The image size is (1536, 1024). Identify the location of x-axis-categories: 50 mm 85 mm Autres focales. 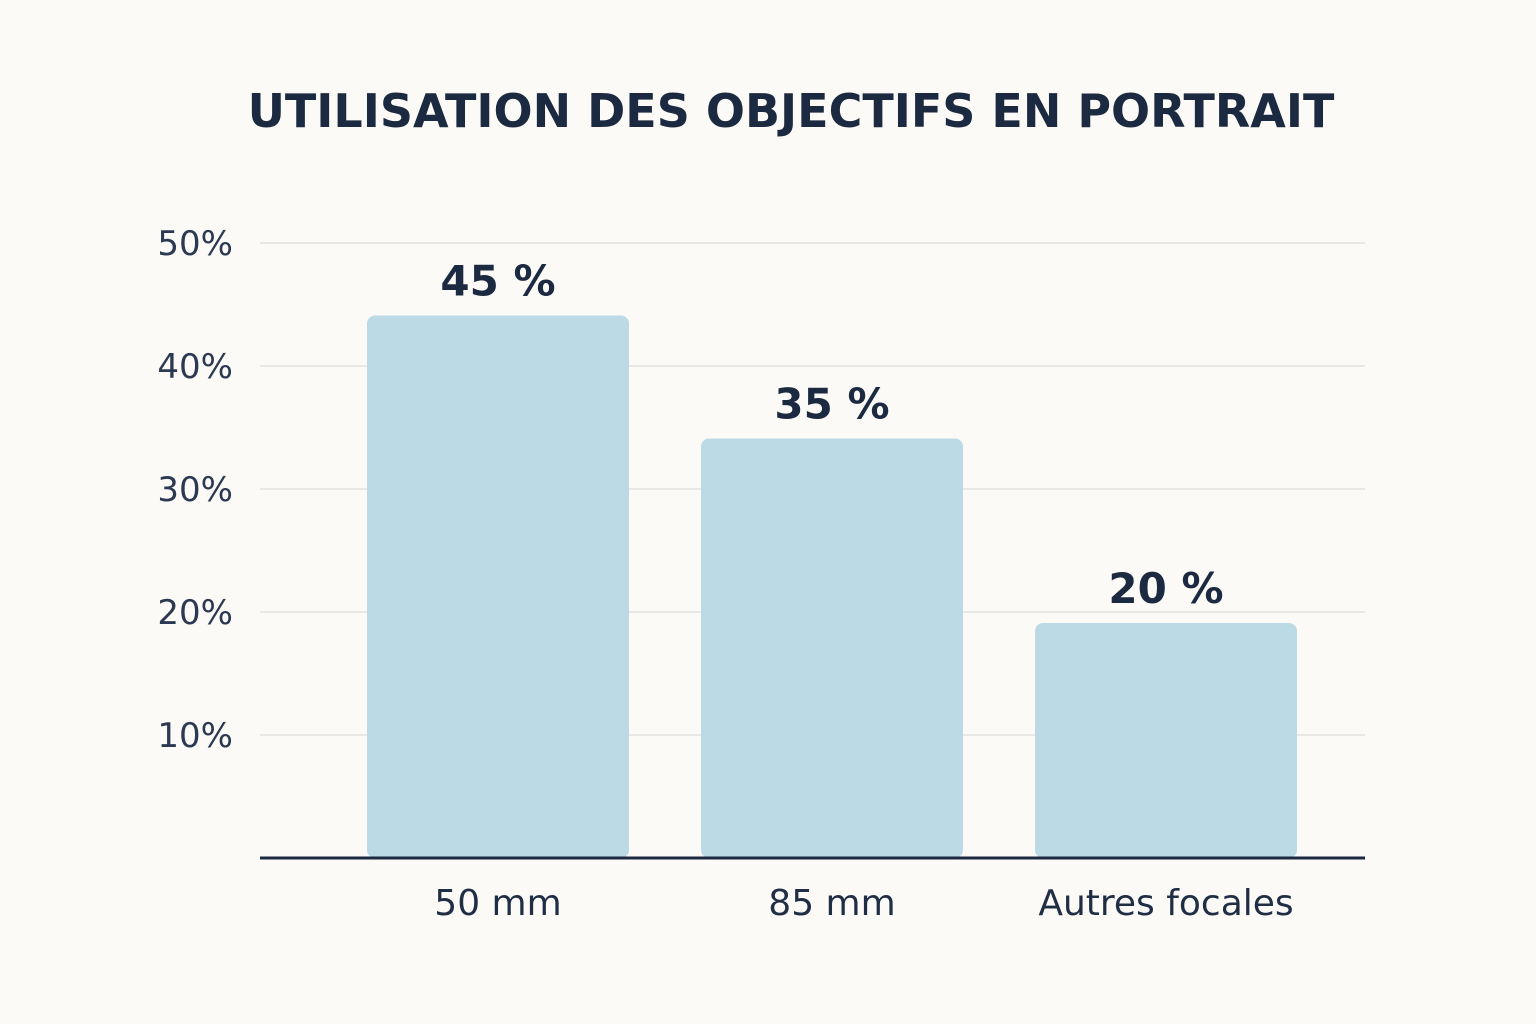
(863, 903).